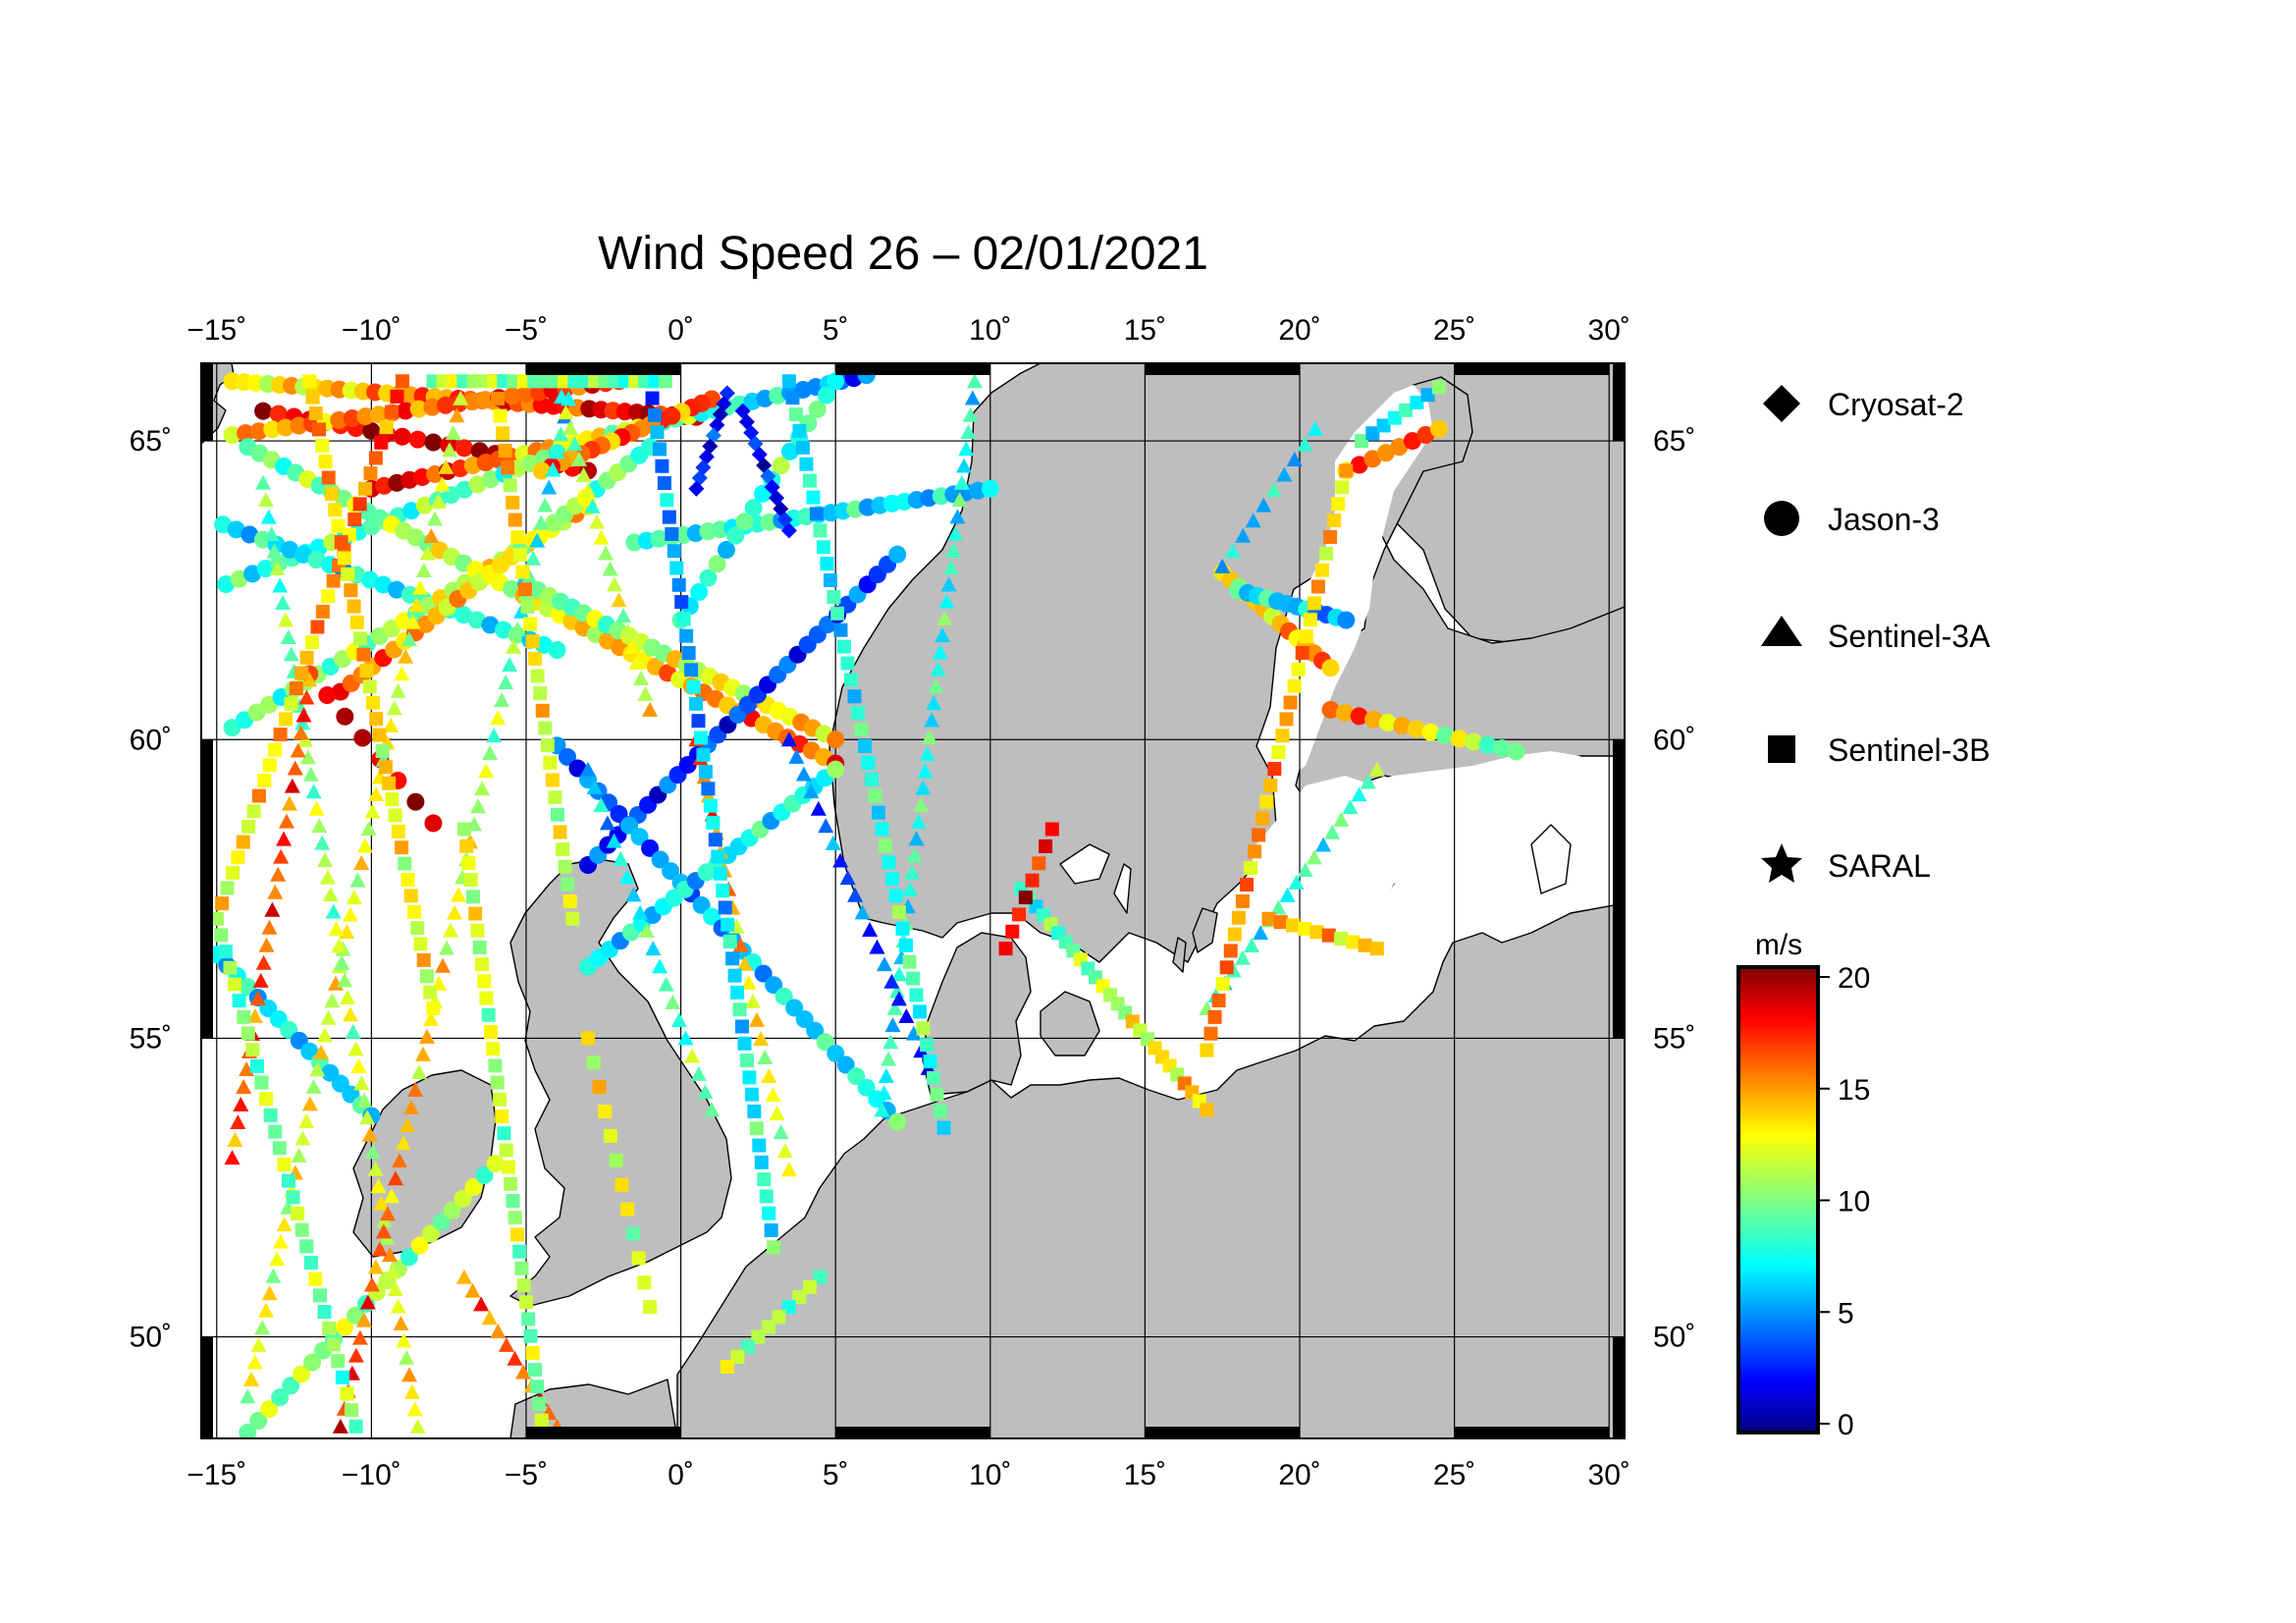 The image size is (2296, 1623). Describe the element at coordinates (912, 369) in the screenshot. I see `frame-bar-top` at that location.